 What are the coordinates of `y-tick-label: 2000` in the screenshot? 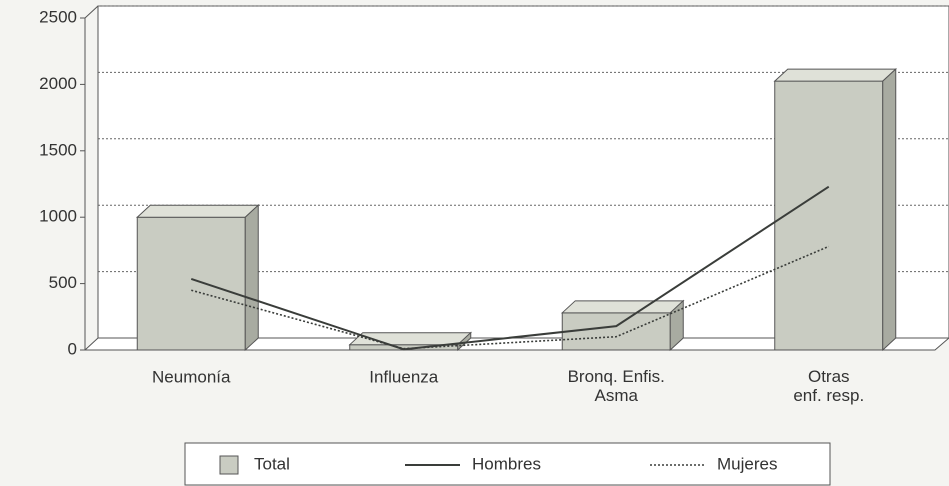 It's located at (58, 83).